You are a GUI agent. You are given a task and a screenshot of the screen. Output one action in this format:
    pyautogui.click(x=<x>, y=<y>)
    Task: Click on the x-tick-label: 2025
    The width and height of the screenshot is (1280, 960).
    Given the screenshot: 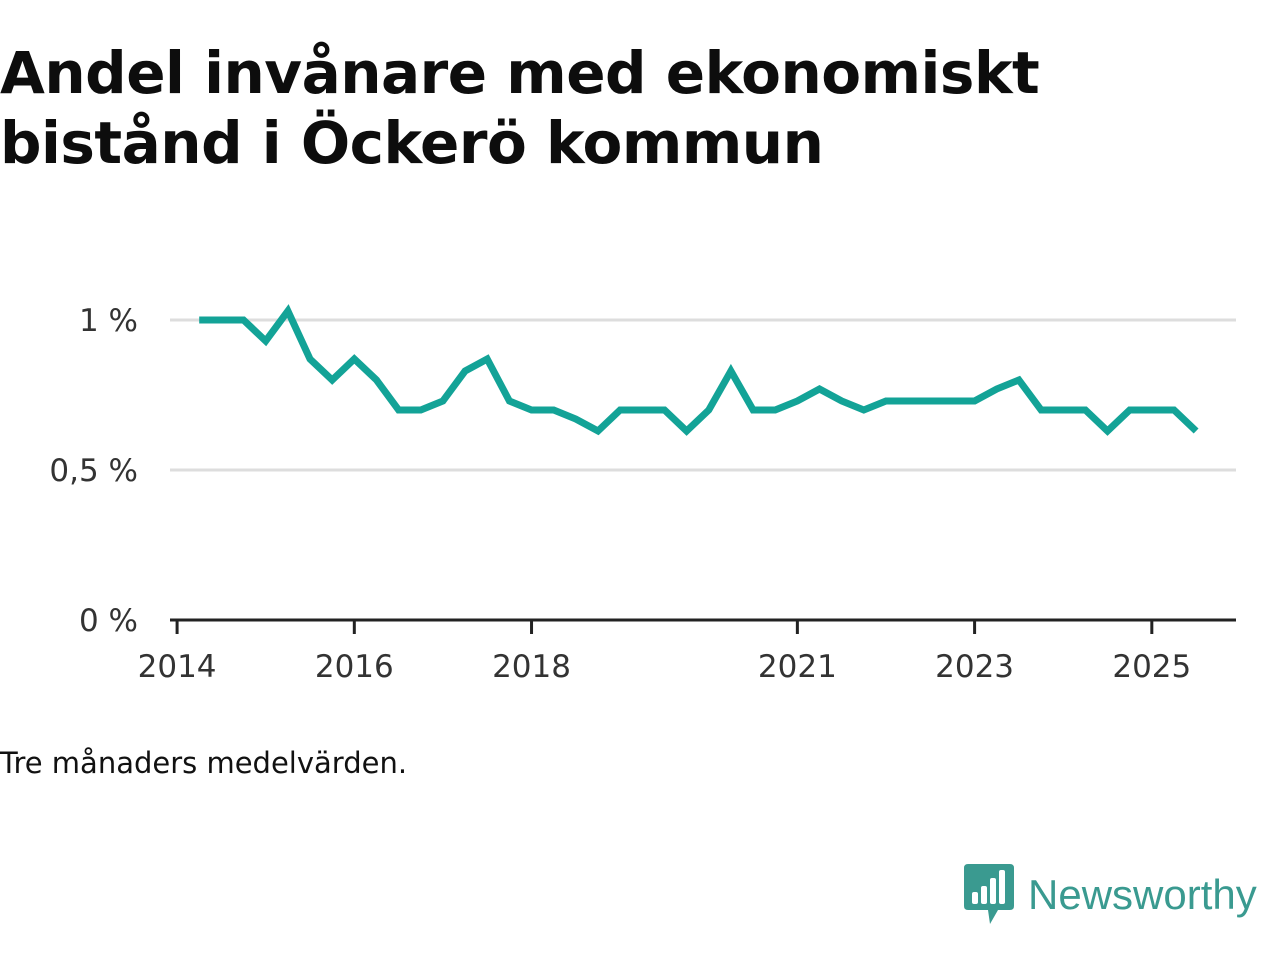 What is the action you would take?
    pyautogui.click(x=1151, y=667)
    